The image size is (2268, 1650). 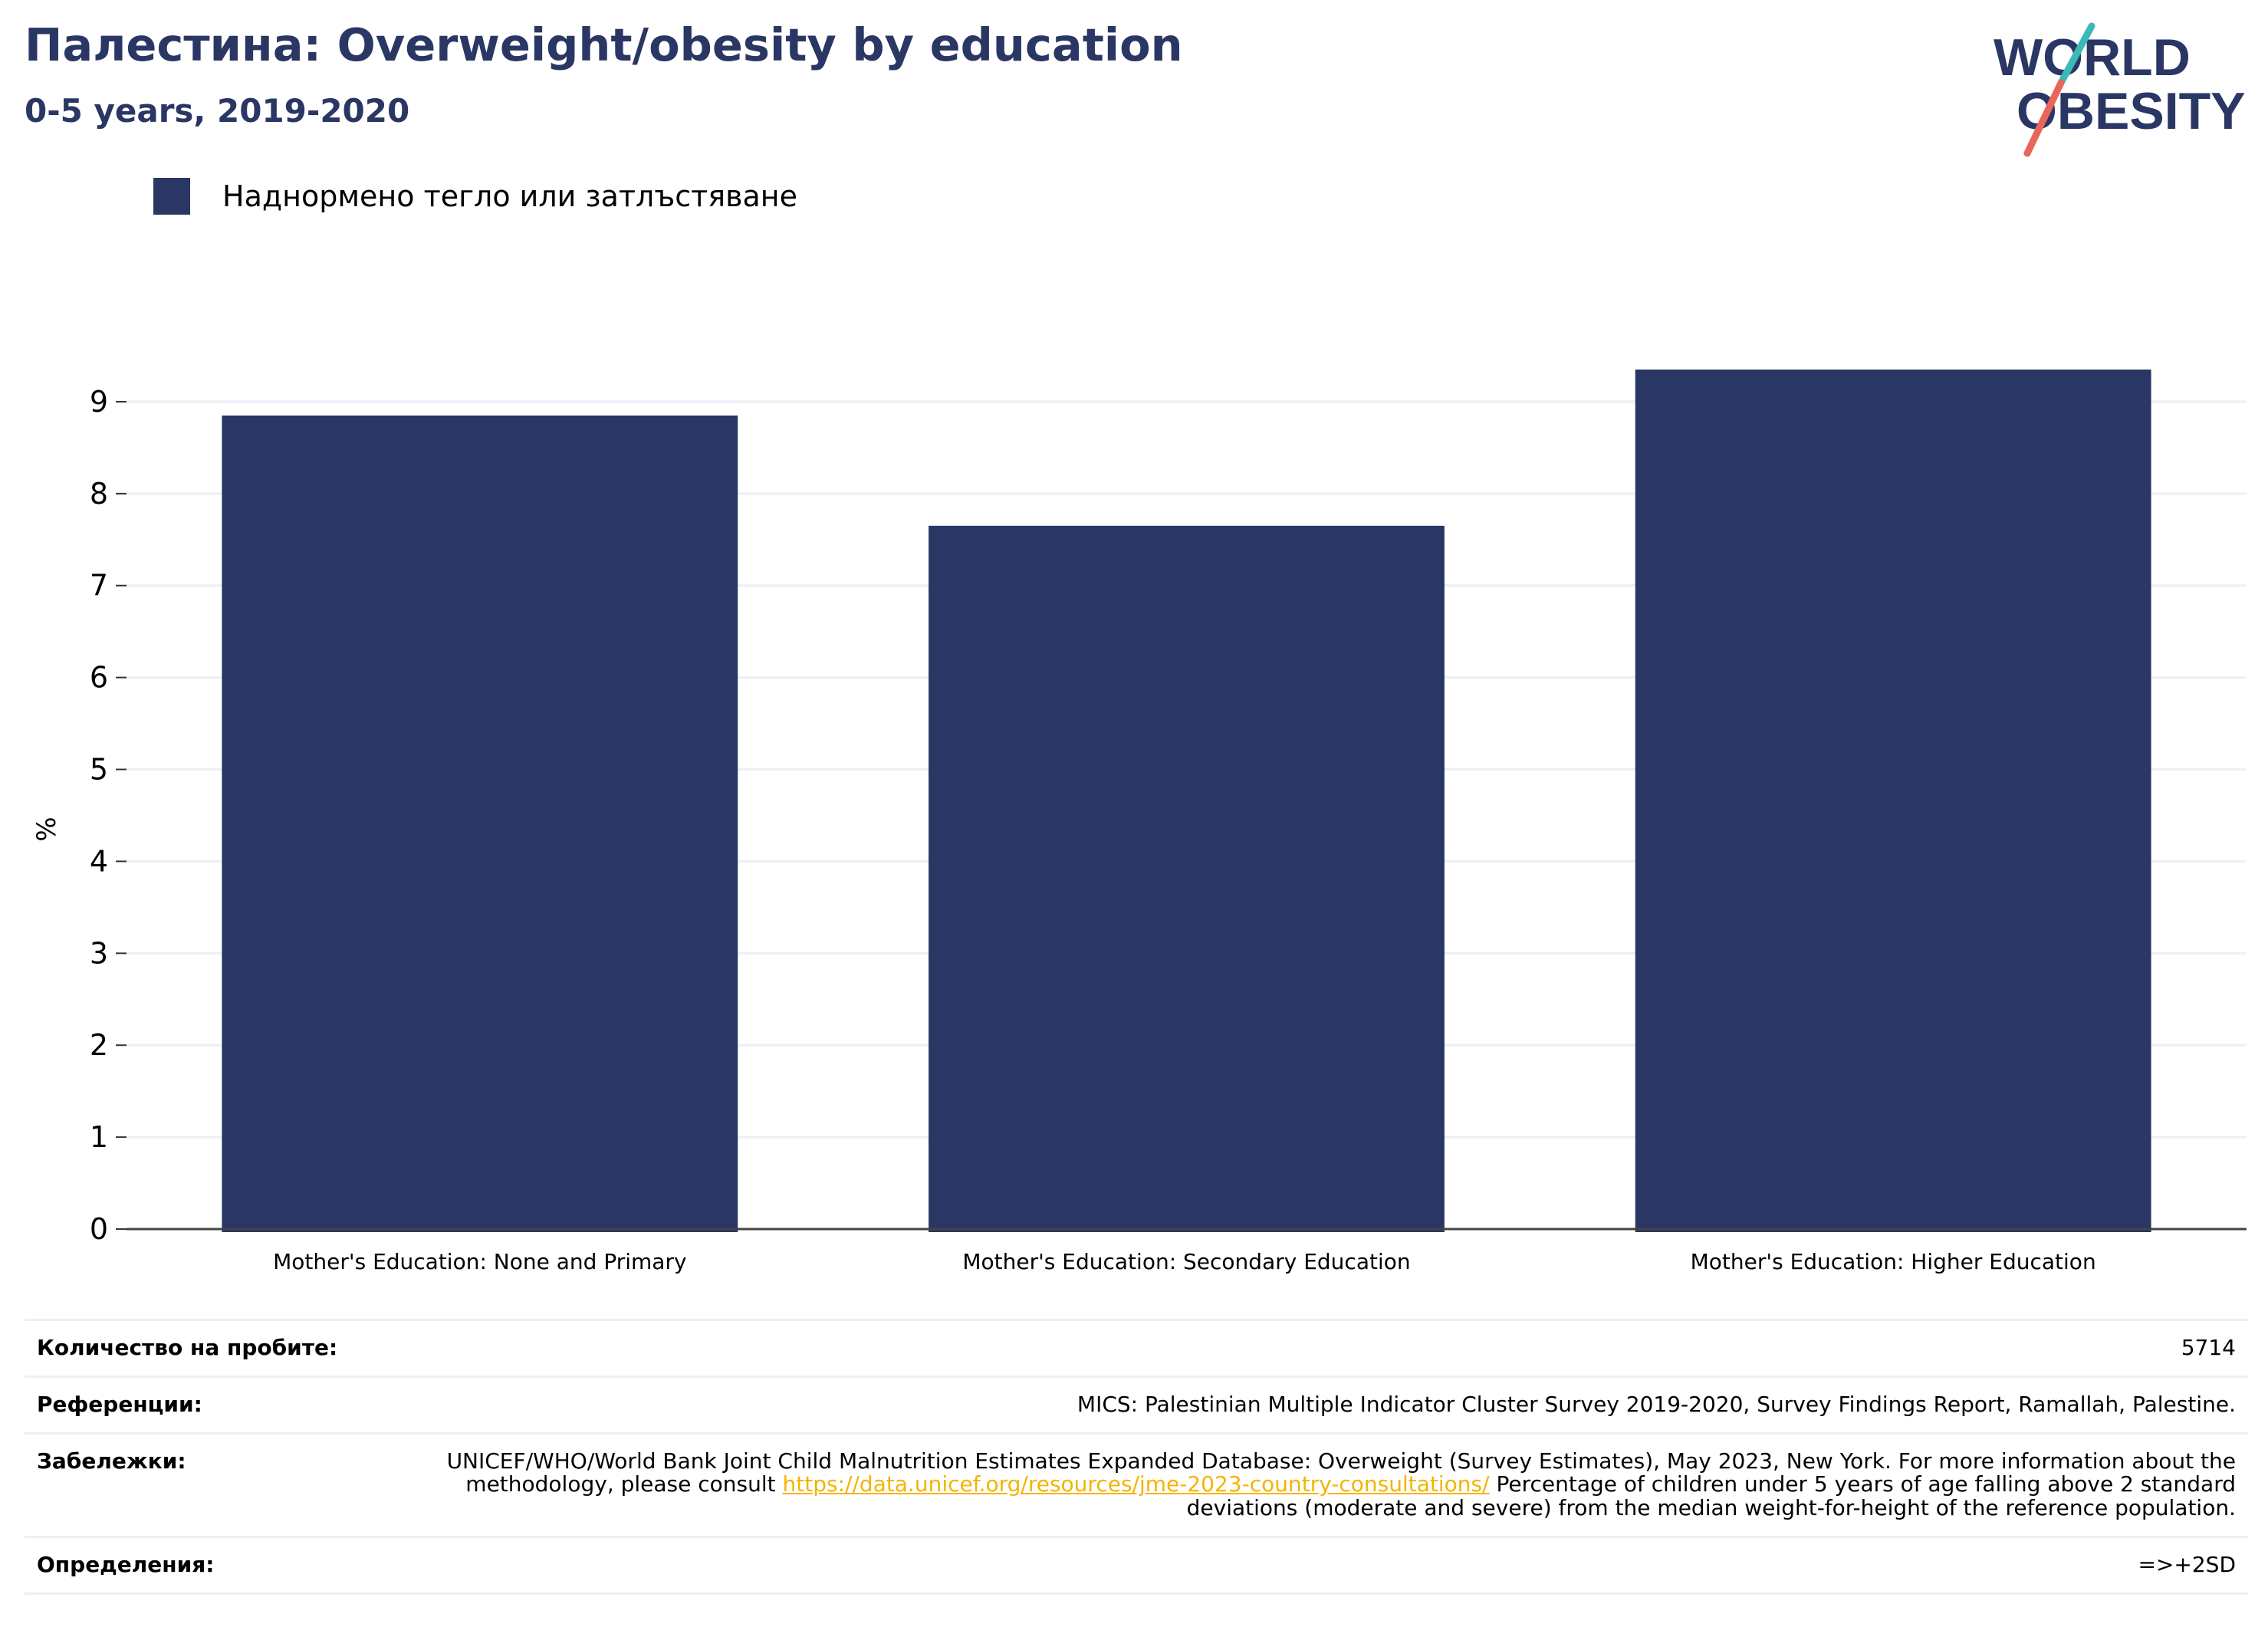 I want to click on y-tick-label: 9, so click(x=99, y=402).